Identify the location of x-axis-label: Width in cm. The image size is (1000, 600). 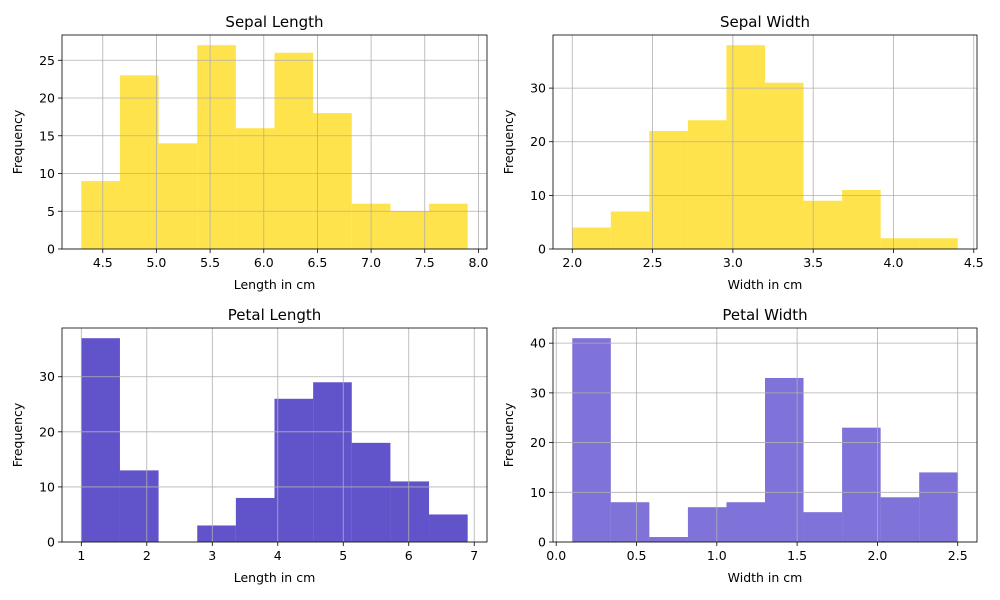
(765, 577).